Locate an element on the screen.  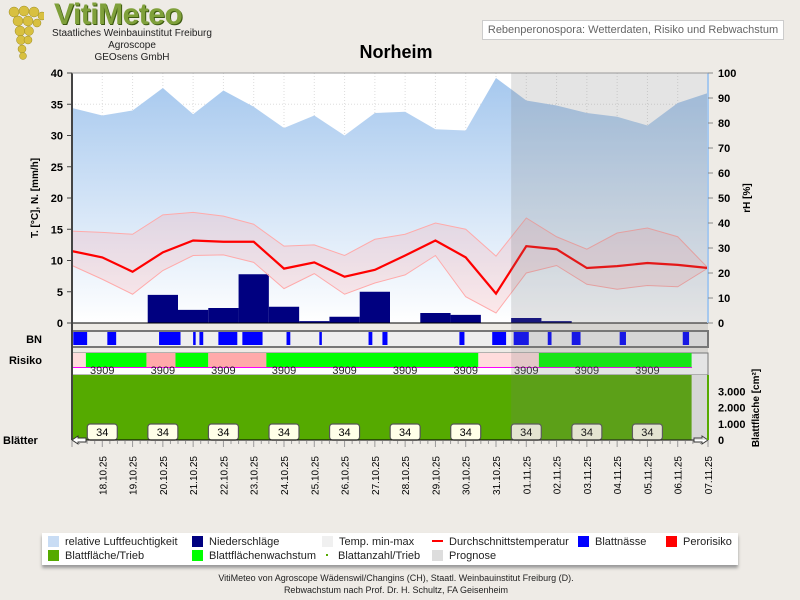
grape-icon is located at coordinates (26, 32).